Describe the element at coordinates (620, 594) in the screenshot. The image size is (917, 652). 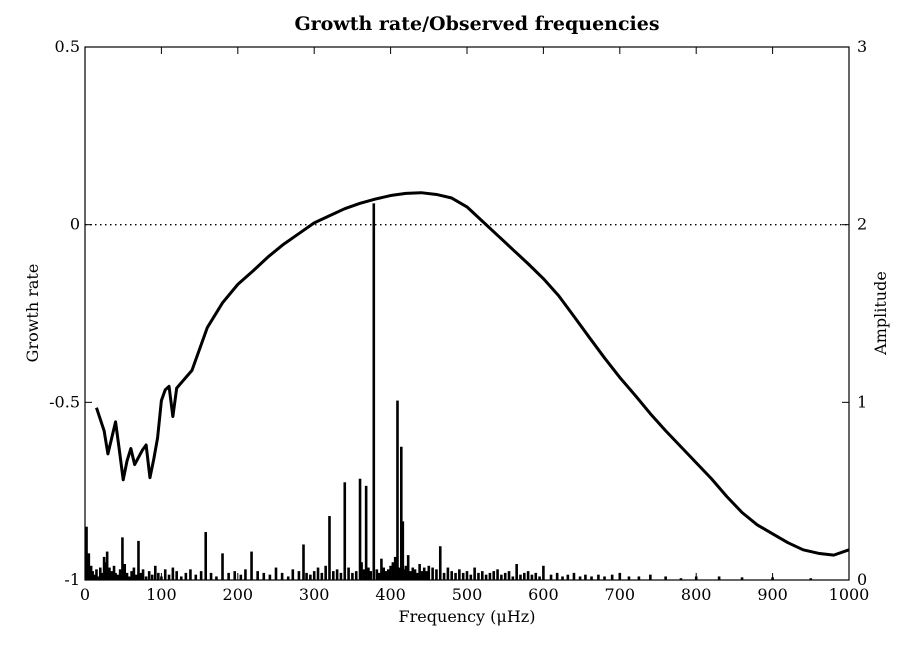
I see `x-tick-label: 700` at that location.